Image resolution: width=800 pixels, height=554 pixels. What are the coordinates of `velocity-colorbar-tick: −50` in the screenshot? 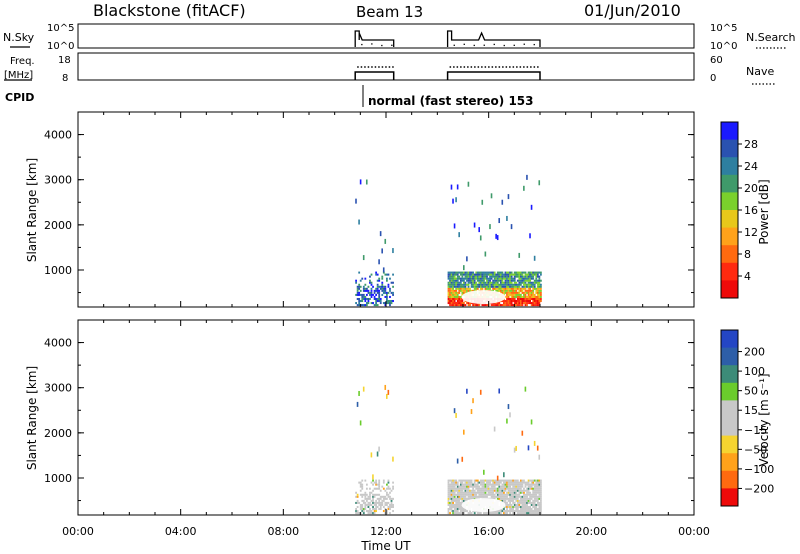 It's located at (755, 449).